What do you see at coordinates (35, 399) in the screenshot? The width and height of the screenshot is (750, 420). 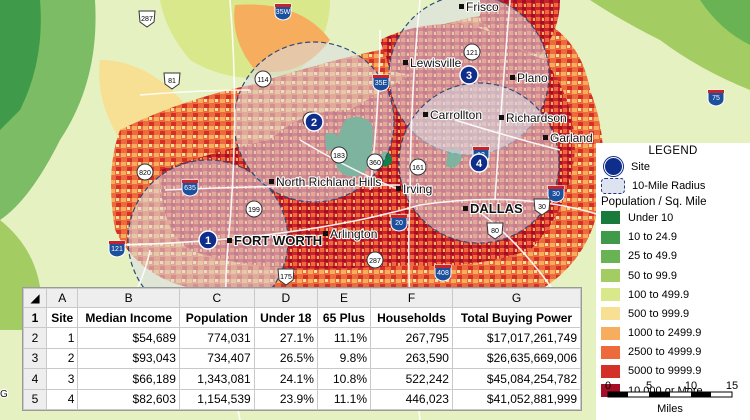 I see `row-header: 5` at bounding box center [35, 399].